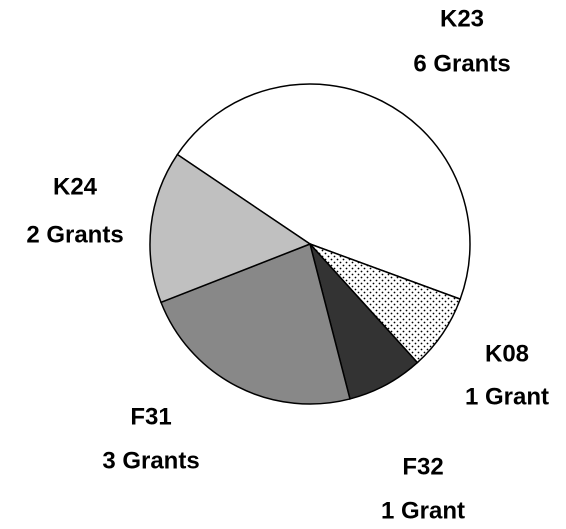 The image size is (566, 529). Describe the element at coordinates (462, 18) in the screenshot. I see `slice-label: K23` at that location.